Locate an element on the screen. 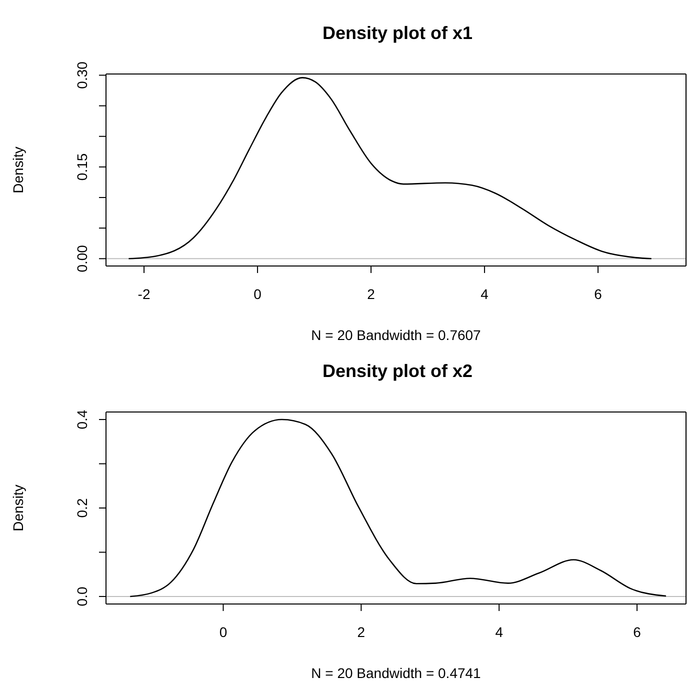 This screenshot has width=687, height=683. x-tick-label: -2 is located at coordinates (144, 294).